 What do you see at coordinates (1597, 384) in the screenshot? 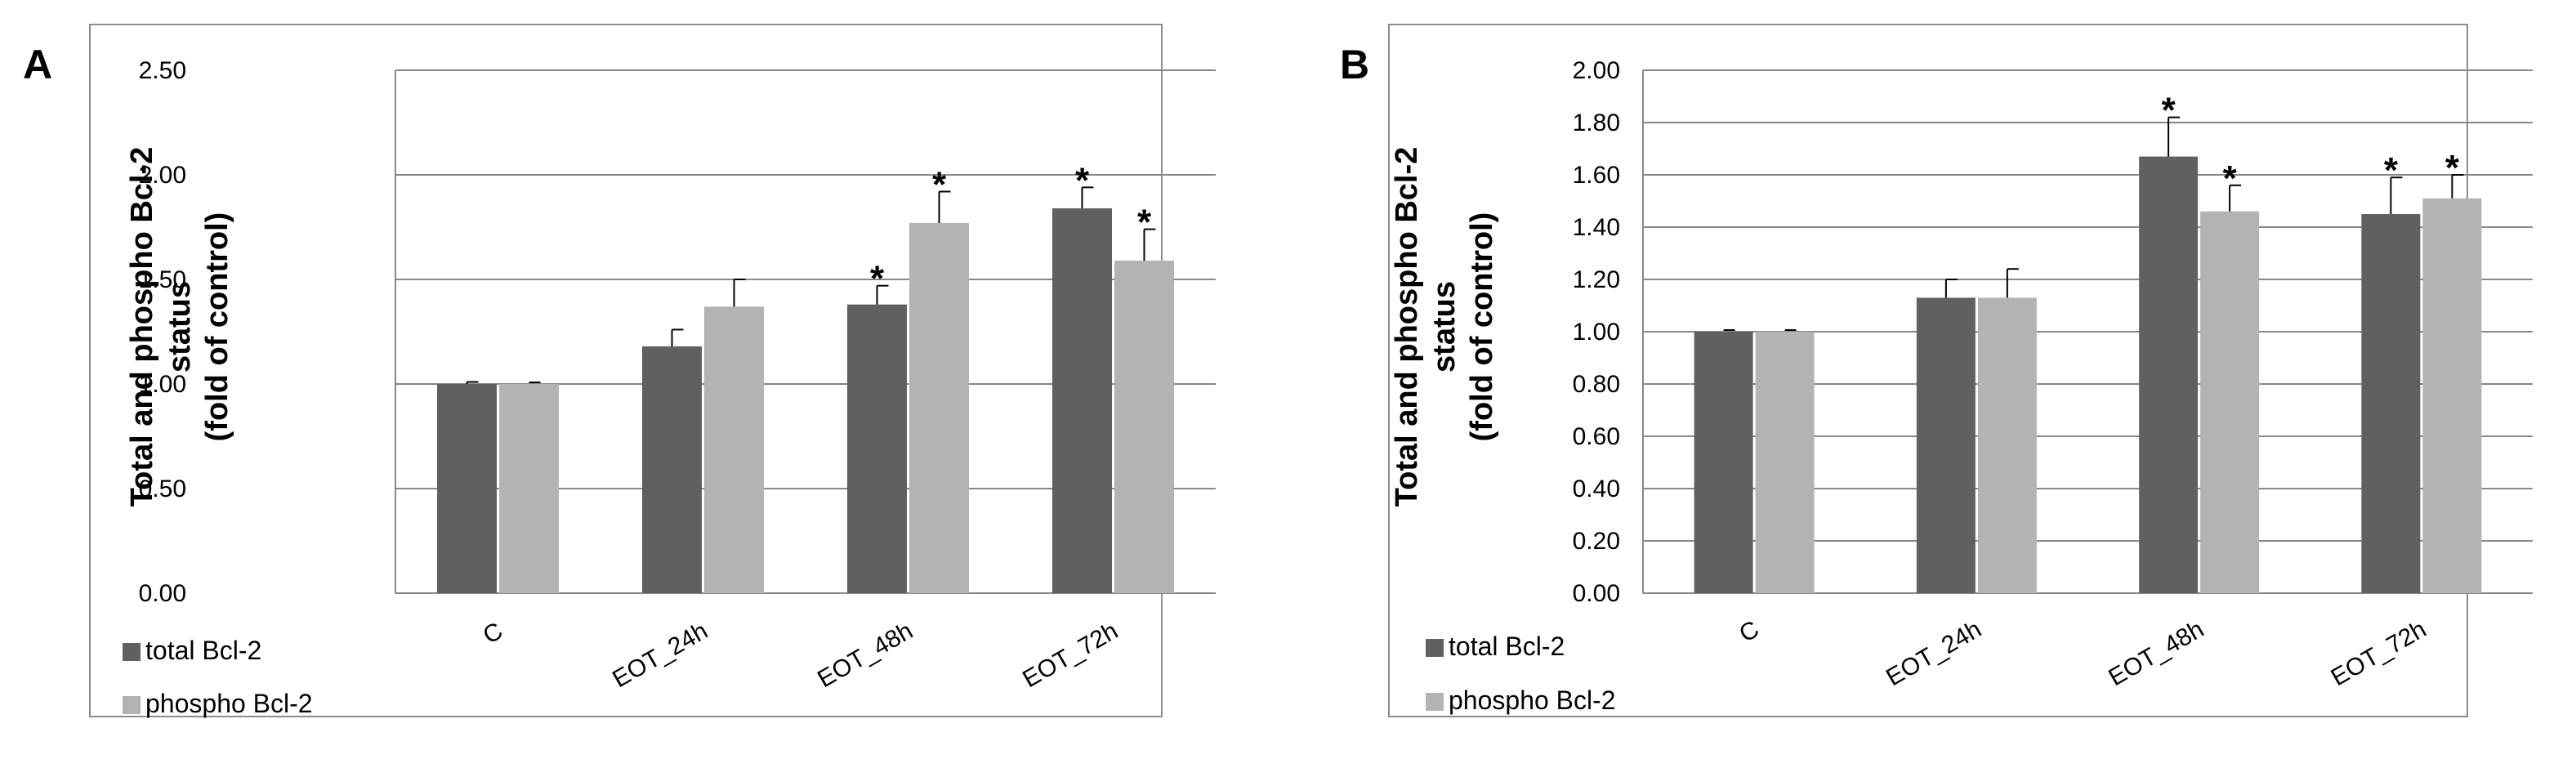
I see `y-tick-label: 0.80` at bounding box center [1597, 384].